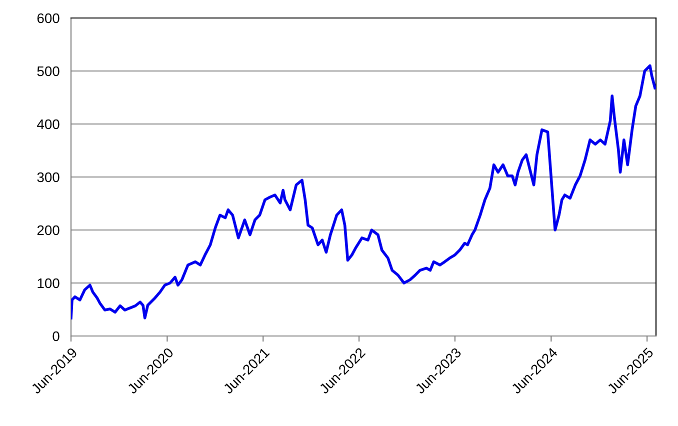 The image size is (678, 426). What do you see at coordinates (56, 336) in the screenshot?
I see `y-tick-label: 0` at bounding box center [56, 336].